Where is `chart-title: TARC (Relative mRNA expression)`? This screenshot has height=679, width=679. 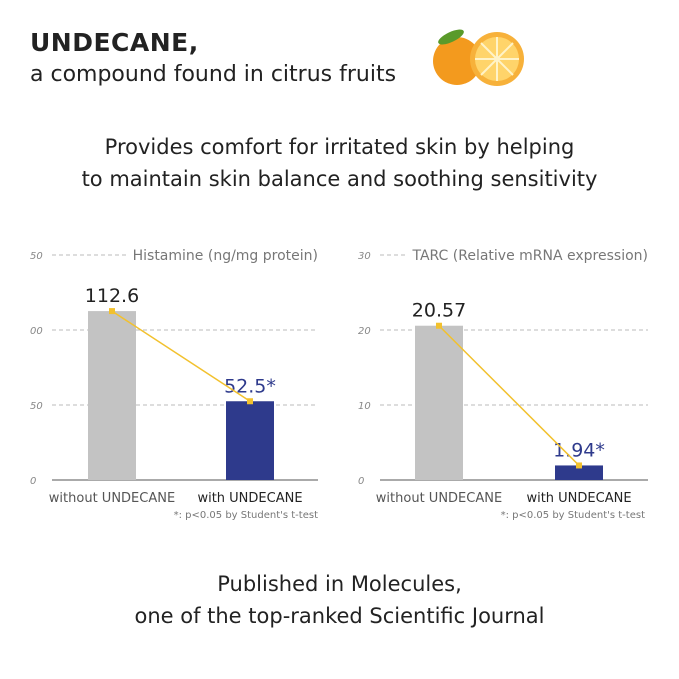 chart-title: TARC (Relative mRNA expression) is located at coordinates (529, 256).